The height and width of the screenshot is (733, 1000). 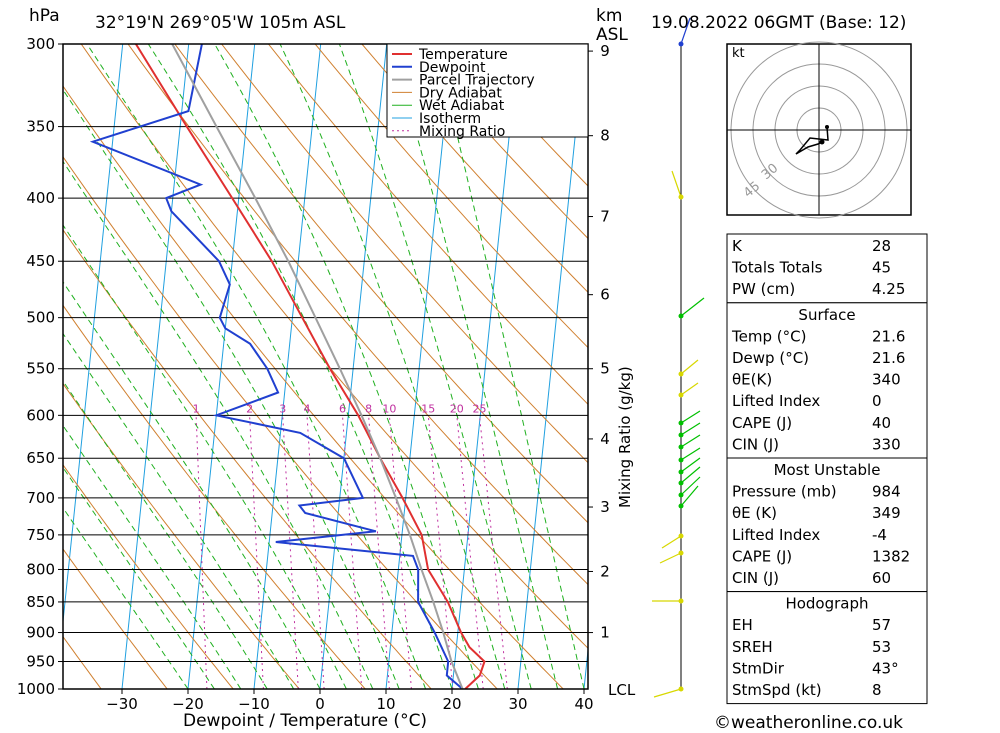 What do you see at coordinates (583, 704) in the screenshot?
I see `temperature-tick-label: 40` at bounding box center [583, 704].